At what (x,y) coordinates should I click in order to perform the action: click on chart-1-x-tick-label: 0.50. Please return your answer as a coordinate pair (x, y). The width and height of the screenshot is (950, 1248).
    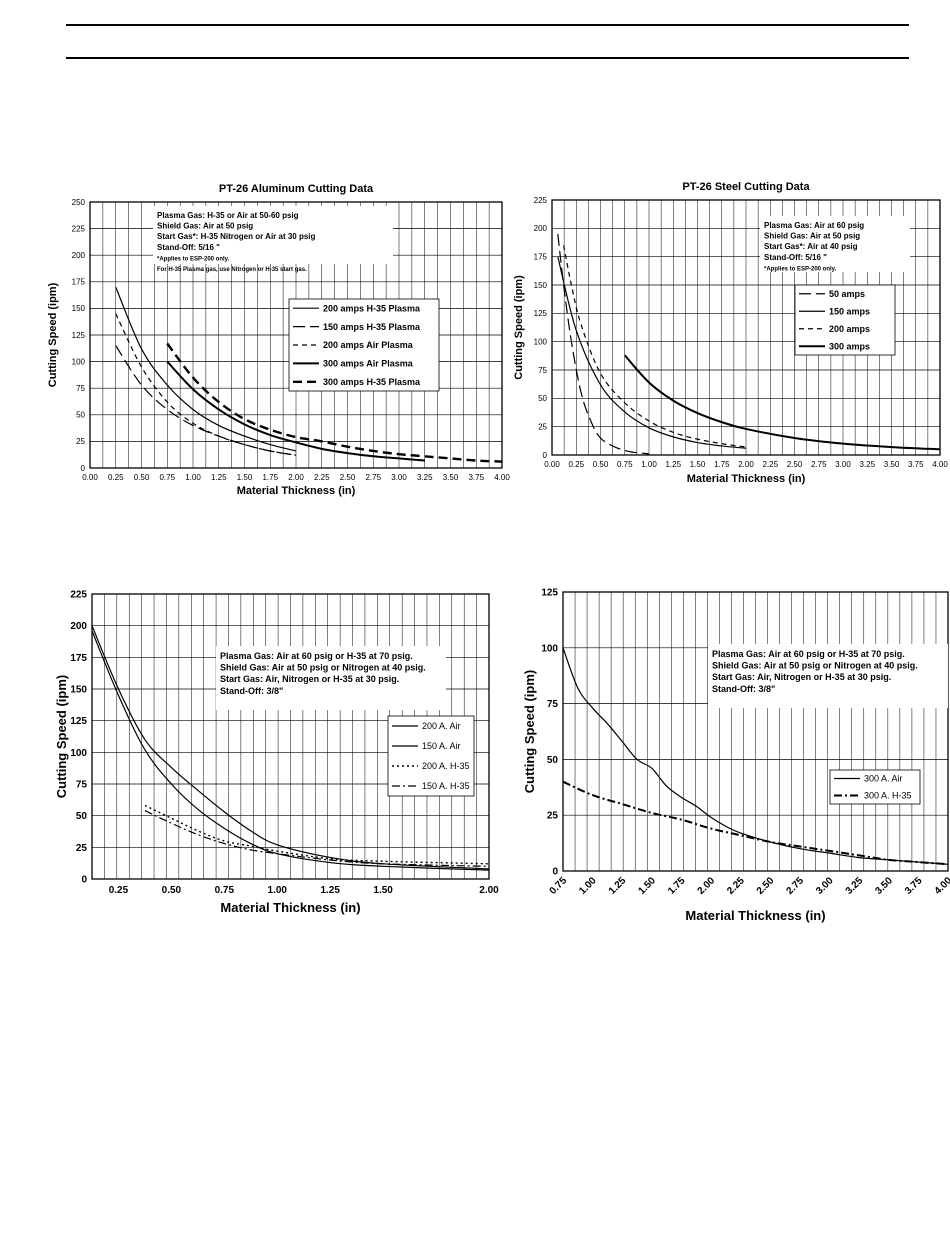
    Looking at the image, I should click on (601, 464).